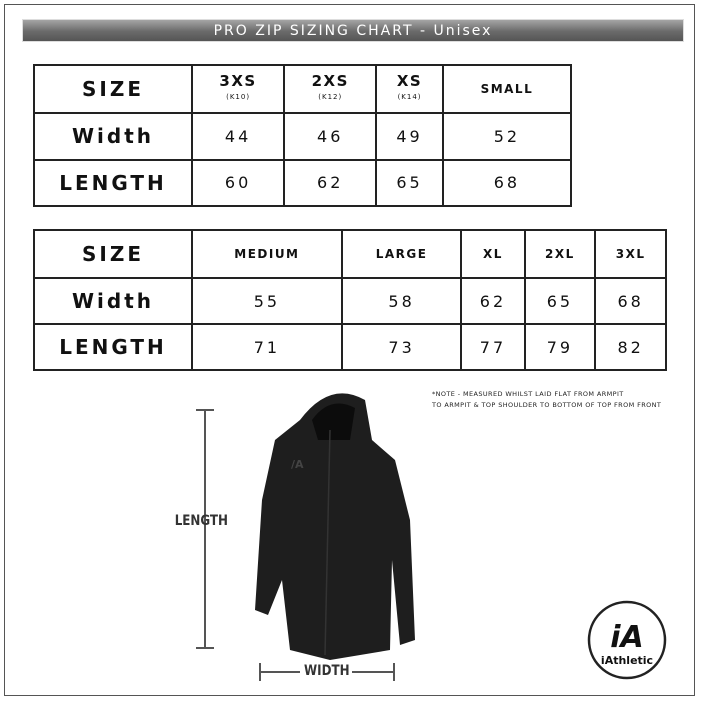  I want to click on value-cell: 44, so click(238, 136).